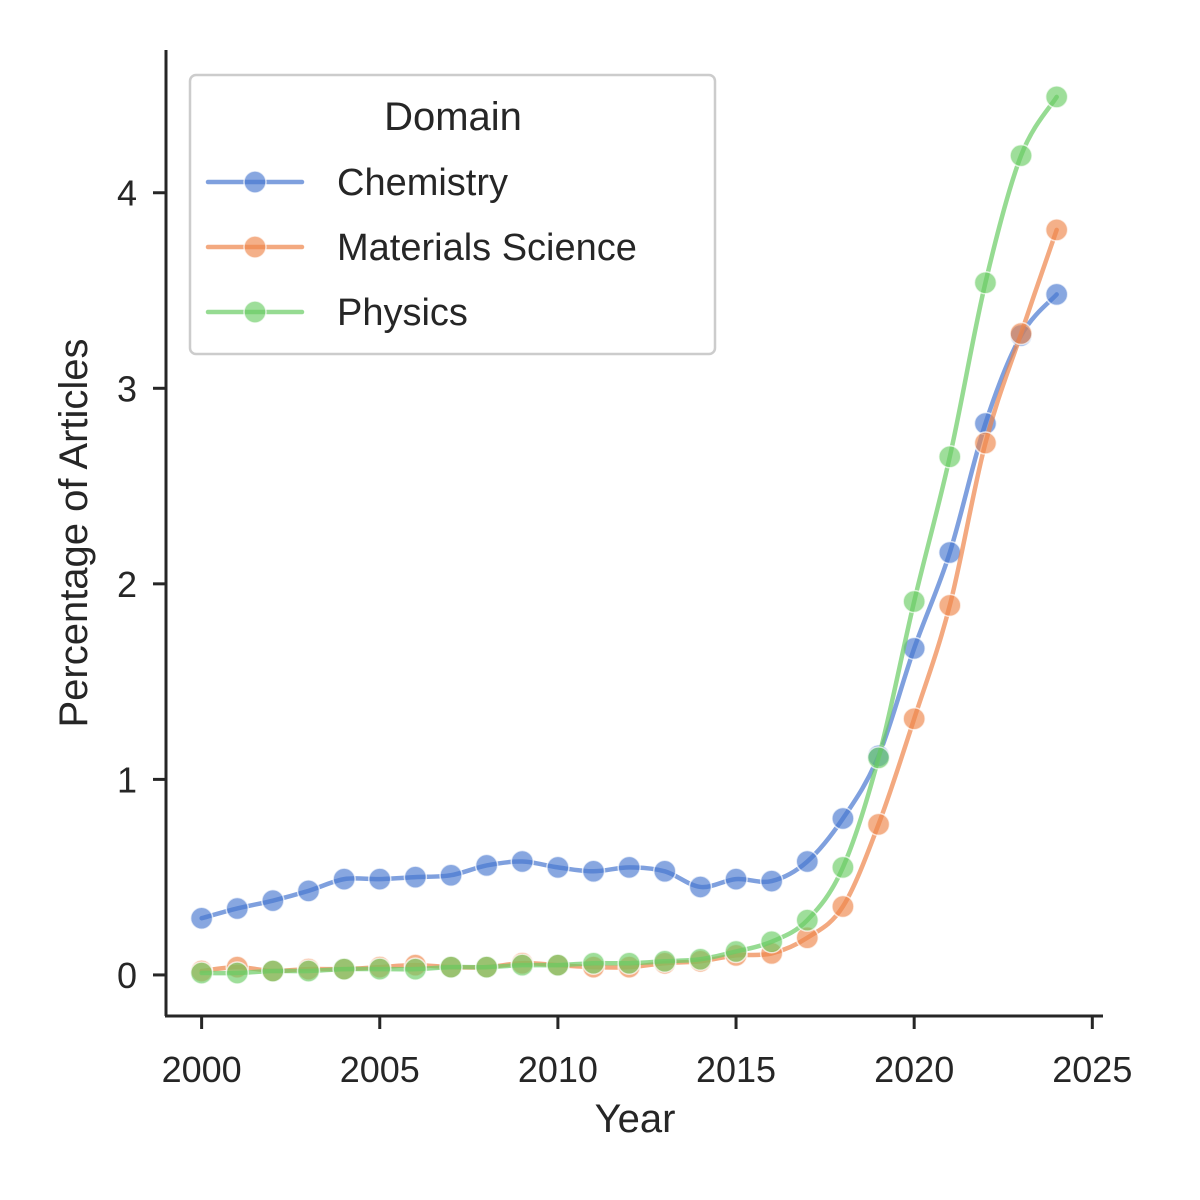  What do you see at coordinates (1092, 1069) in the screenshot?
I see `x-tick-label: 2025` at bounding box center [1092, 1069].